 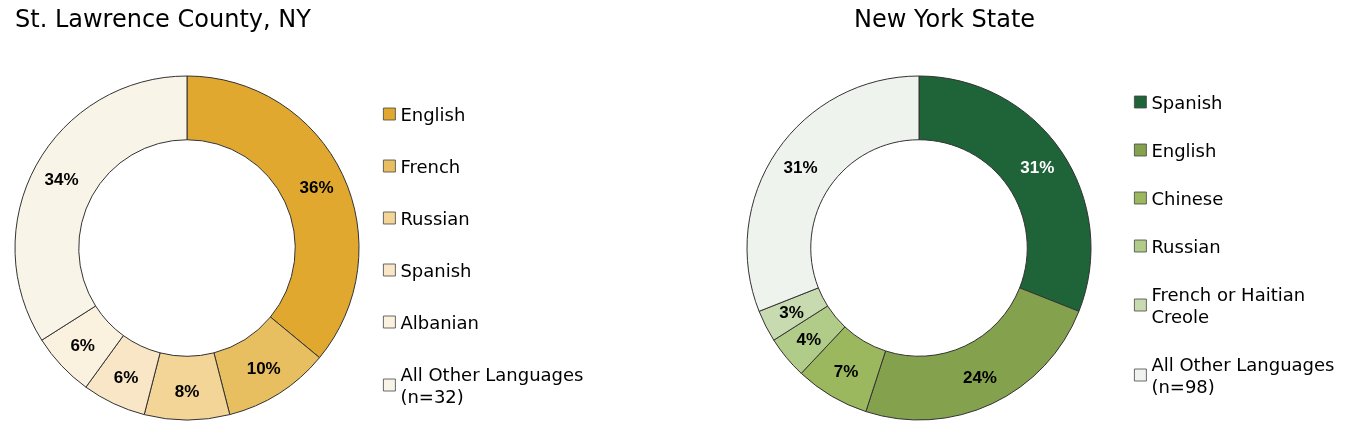 I want to click on data-label: 3%, so click(x=791, y=313).